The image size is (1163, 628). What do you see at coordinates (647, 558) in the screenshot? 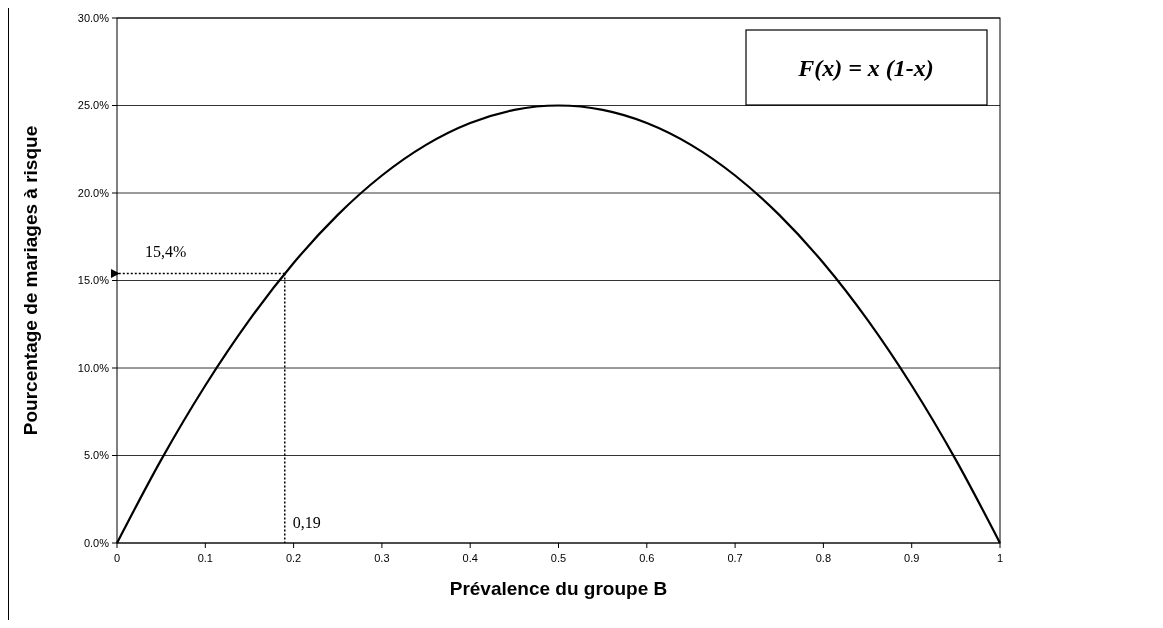
I see `x-tick-label: 0.6` at bounding box center [647, 558].